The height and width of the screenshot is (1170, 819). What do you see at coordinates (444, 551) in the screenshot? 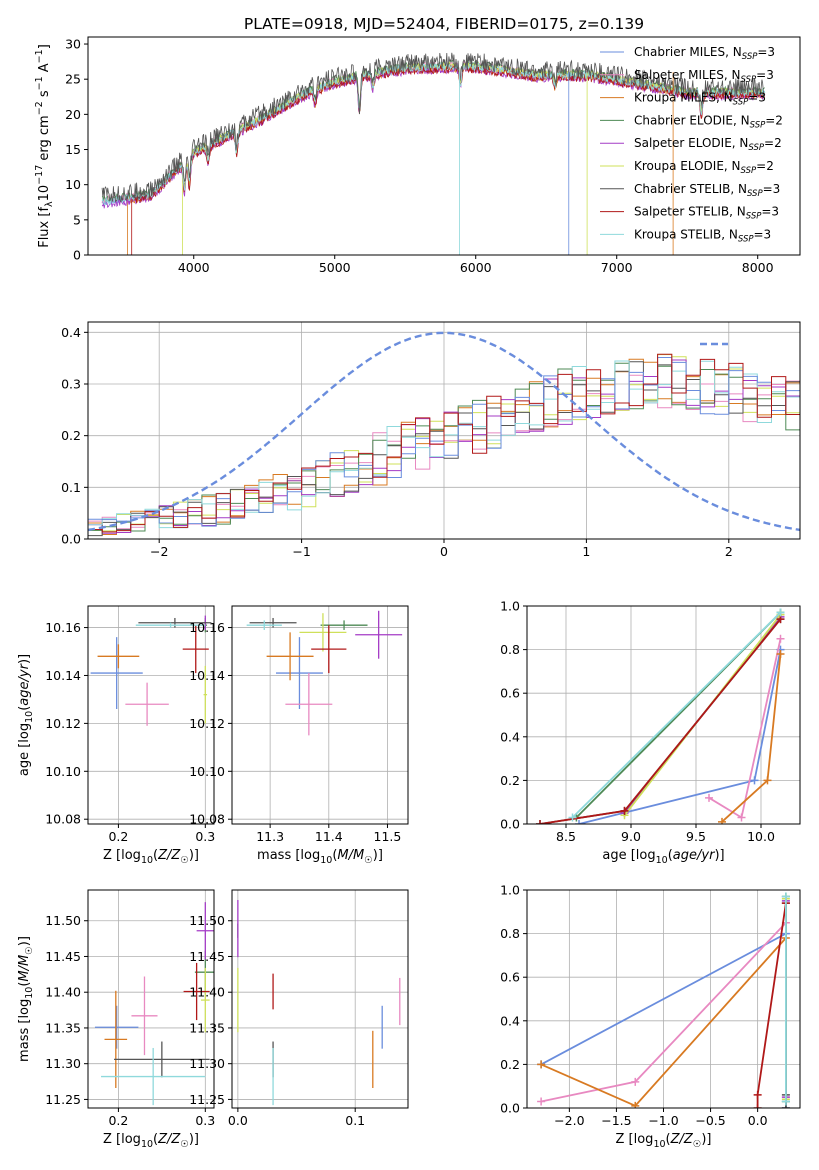
I see `x-tick-label: 0` at bounding box center [444, 551].